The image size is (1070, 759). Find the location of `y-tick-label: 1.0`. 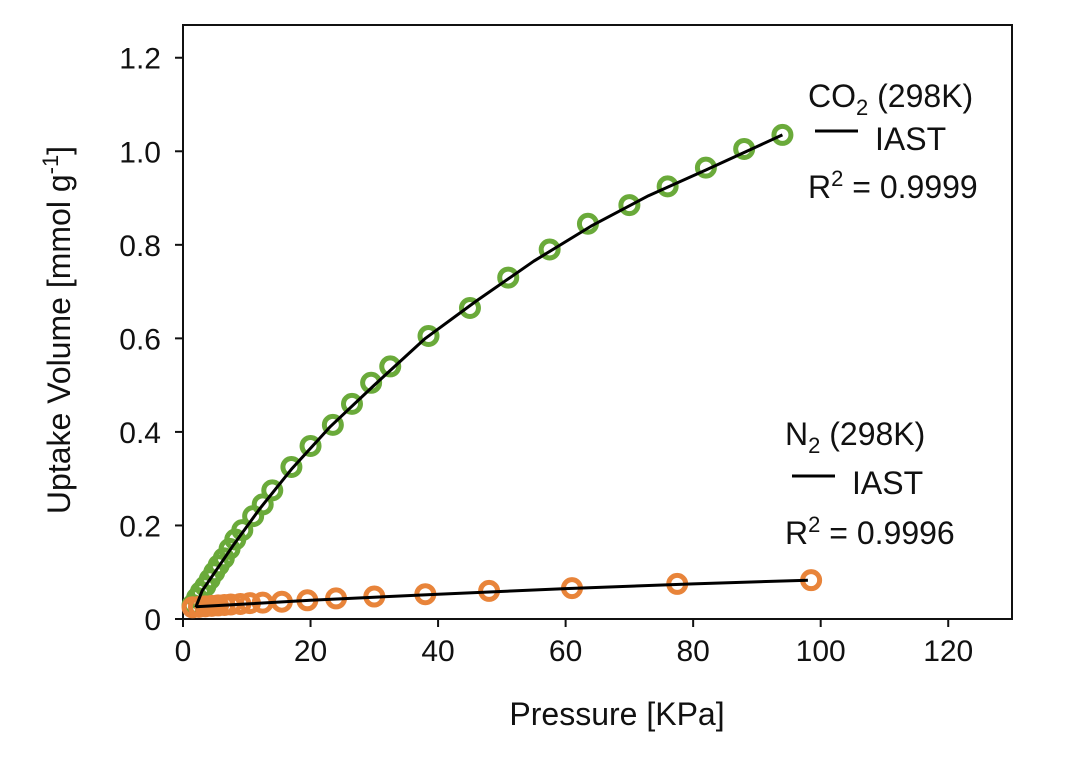

y-tick-label: 1.0 is located at coordinates (140, 152).